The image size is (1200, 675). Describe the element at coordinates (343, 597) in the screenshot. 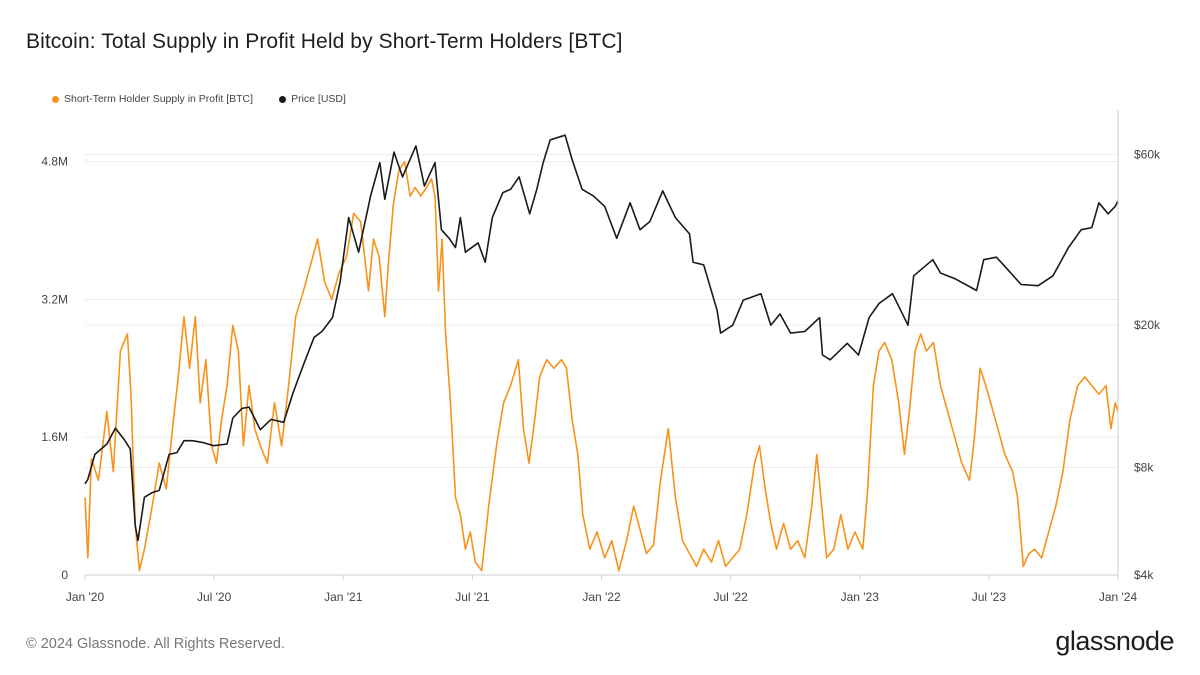

I see `x-tick-label: Jan '21` at that location.